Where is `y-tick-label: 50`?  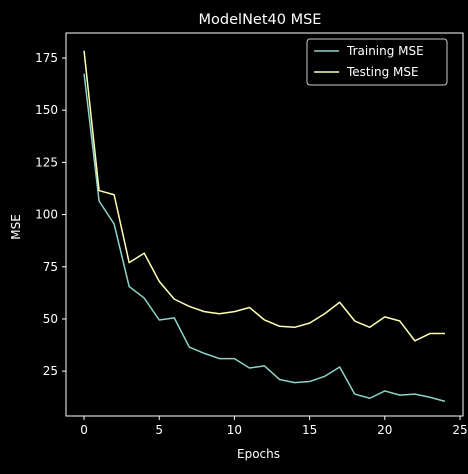 y-tick-label: 50 is located at coordinates (50, 319).